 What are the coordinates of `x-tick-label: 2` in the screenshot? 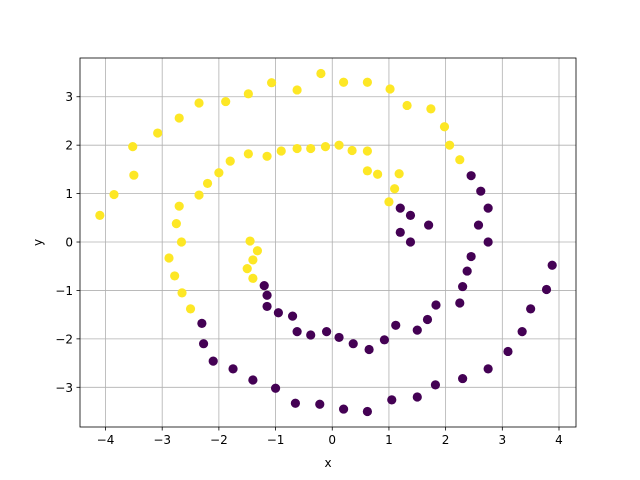 It's located at (446, 440).